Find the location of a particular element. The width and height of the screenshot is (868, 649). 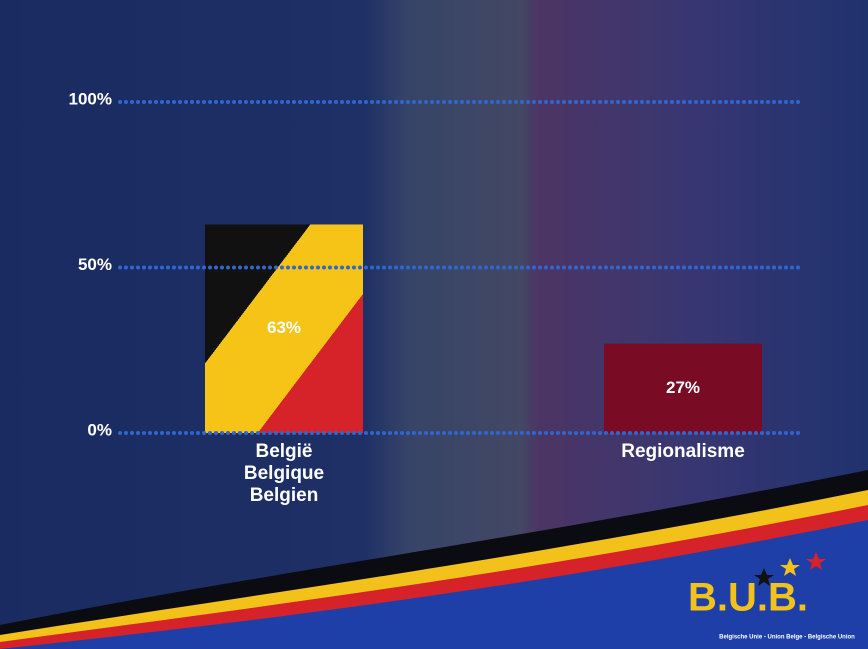

y-tick-label: 0% is located at coordinates (99, 429).